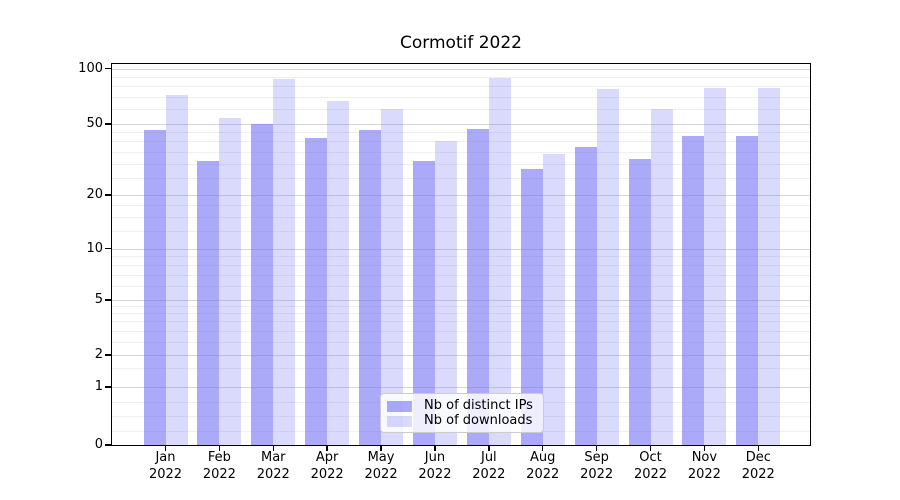 The width and height of the screenshot is (900, 500). Describe the element at coordinates (461, 43) in the screenshot. I see `chart-title: Cormotif 2022` at that location.